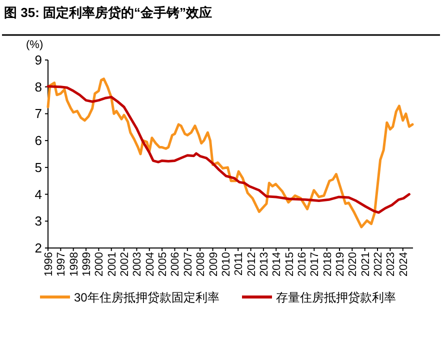 The image size is (443, 338). What do you see at coordinates (277, 264) in the screenshot?
I see `x-tick-label: 2014` at bounding box center [277, 264].